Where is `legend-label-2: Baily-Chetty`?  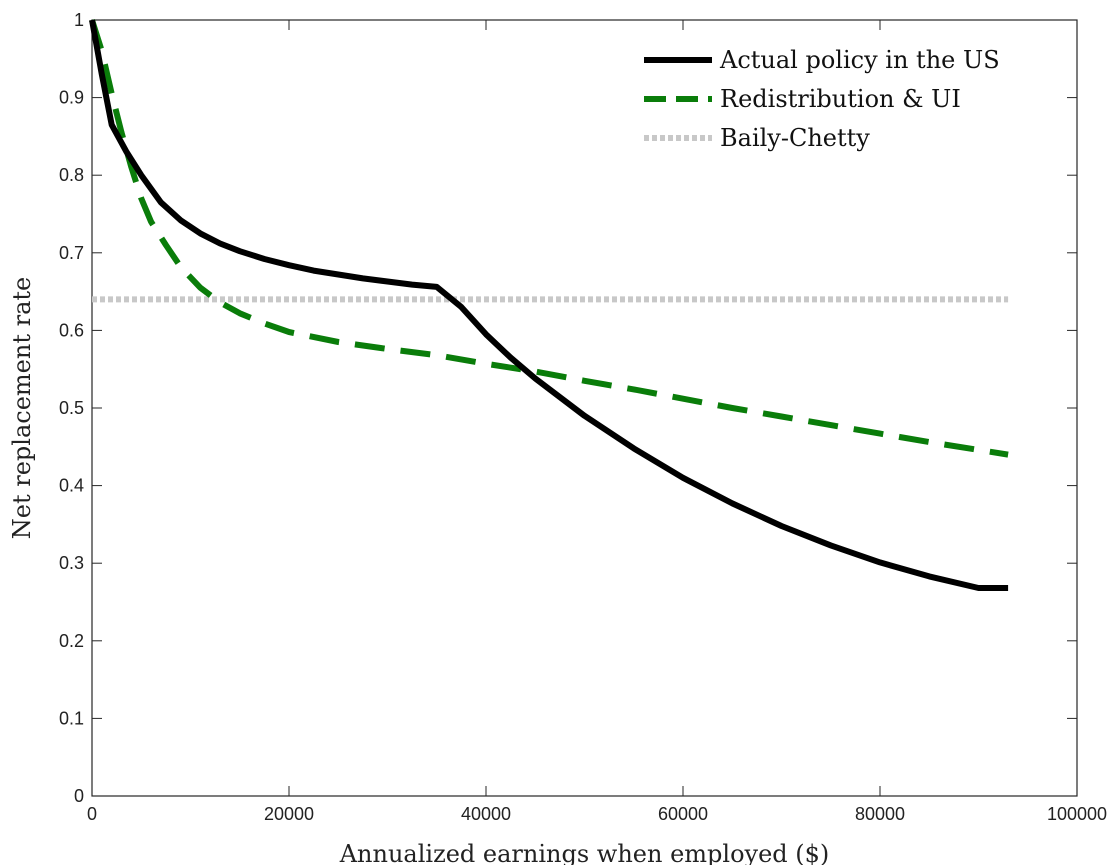 legend-label-2: Baily-Chetty is located at coordinates (795, 138).